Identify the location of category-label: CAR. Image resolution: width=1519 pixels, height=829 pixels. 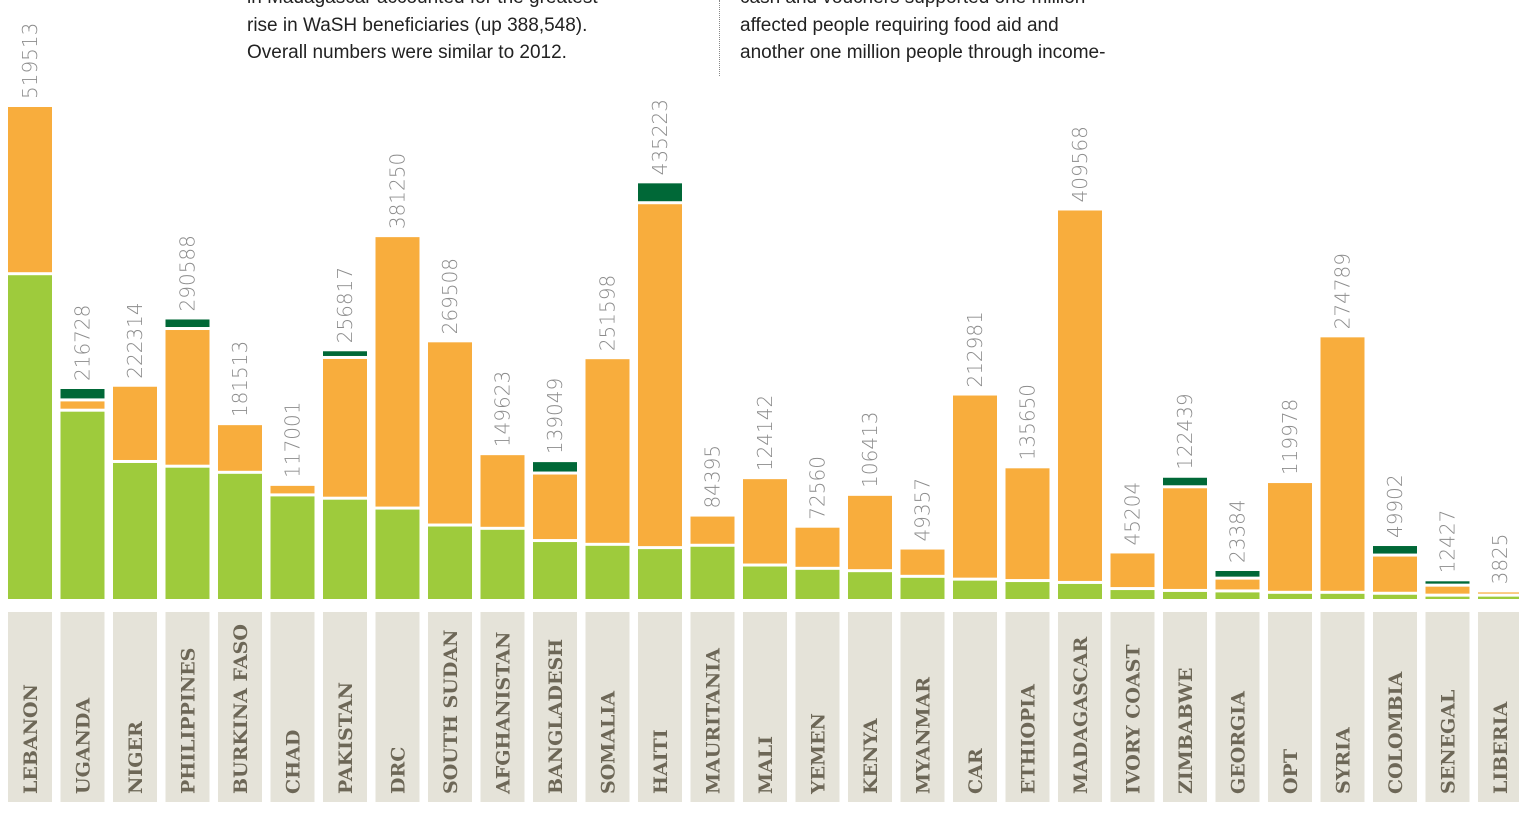
(976, 771).